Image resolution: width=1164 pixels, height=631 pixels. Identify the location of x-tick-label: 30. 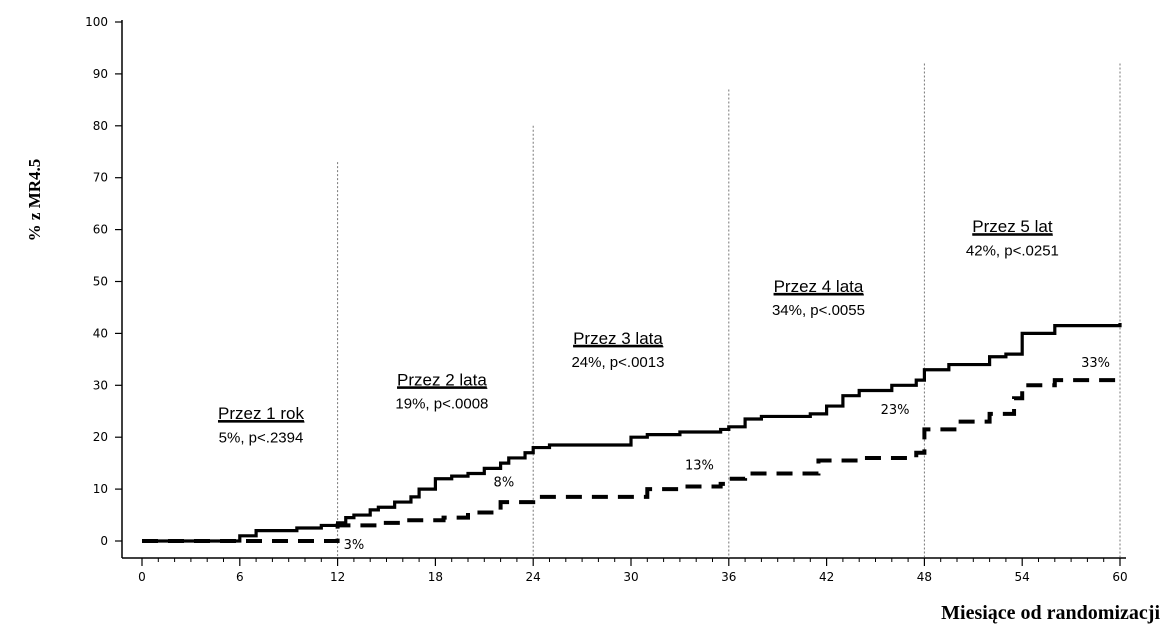
(630, 577).